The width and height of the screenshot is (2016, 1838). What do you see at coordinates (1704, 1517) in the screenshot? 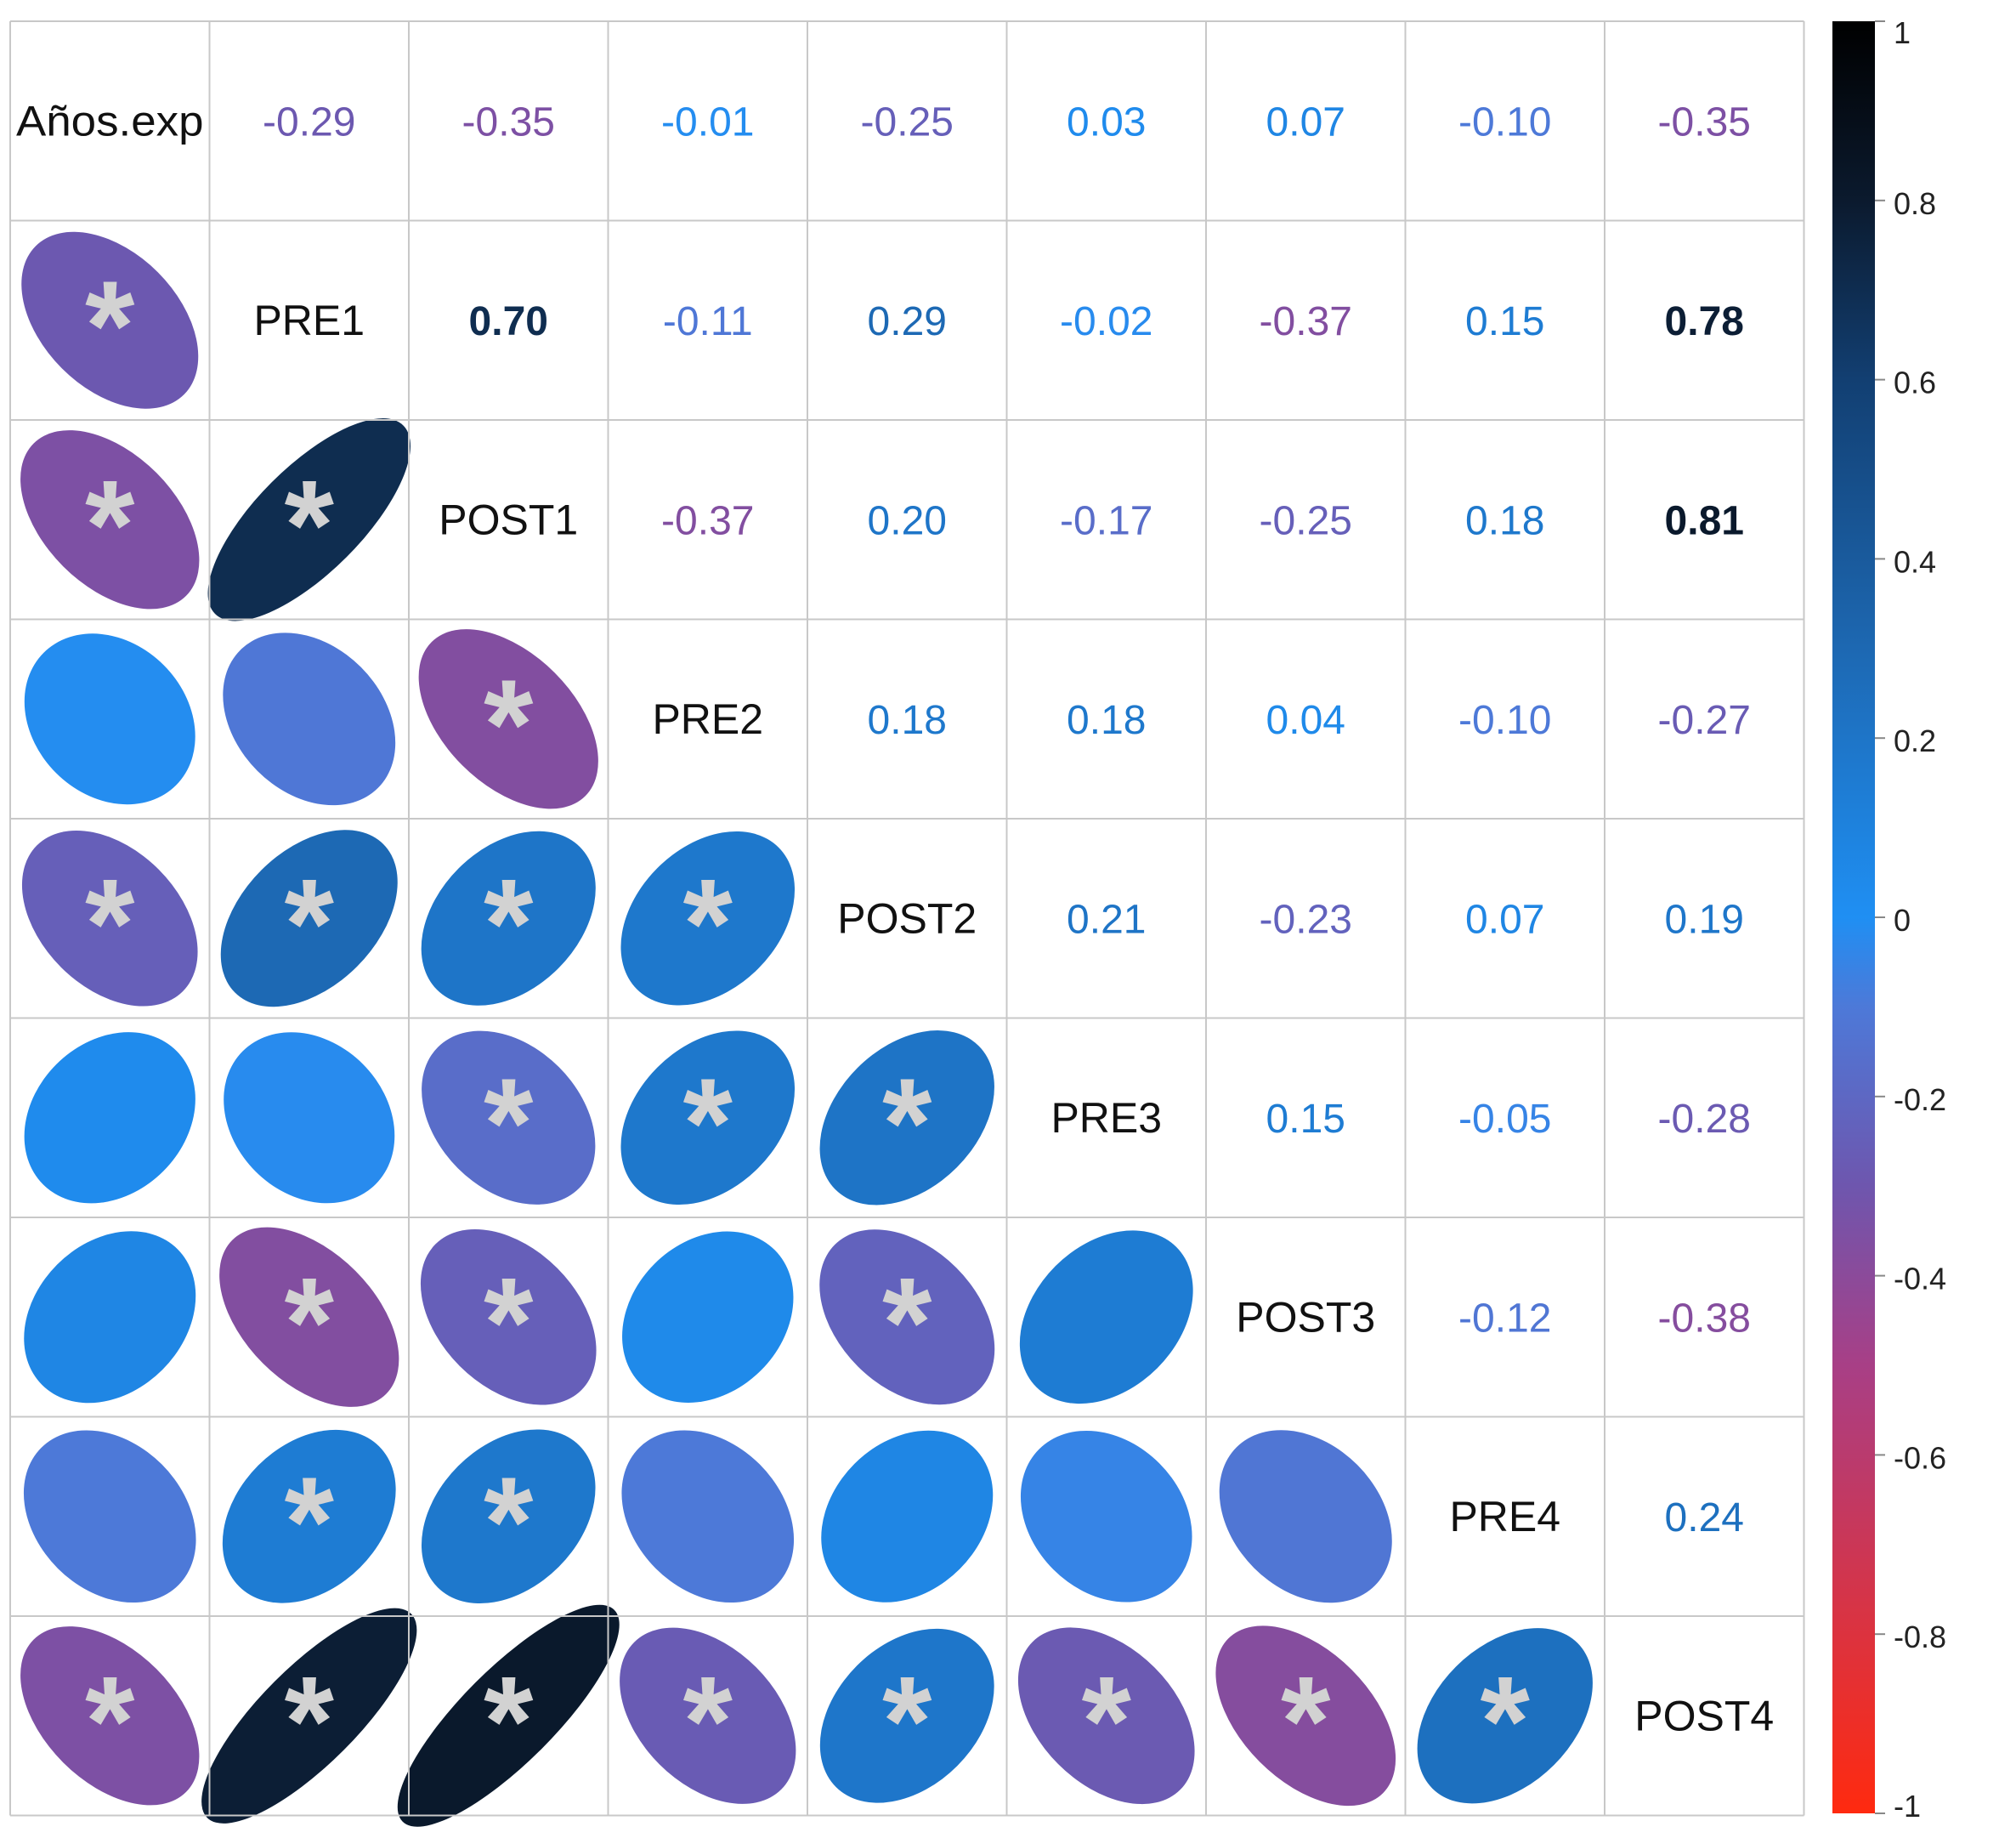
I see `correlation-value: 0.24` at bounding box center [1704, 1517].